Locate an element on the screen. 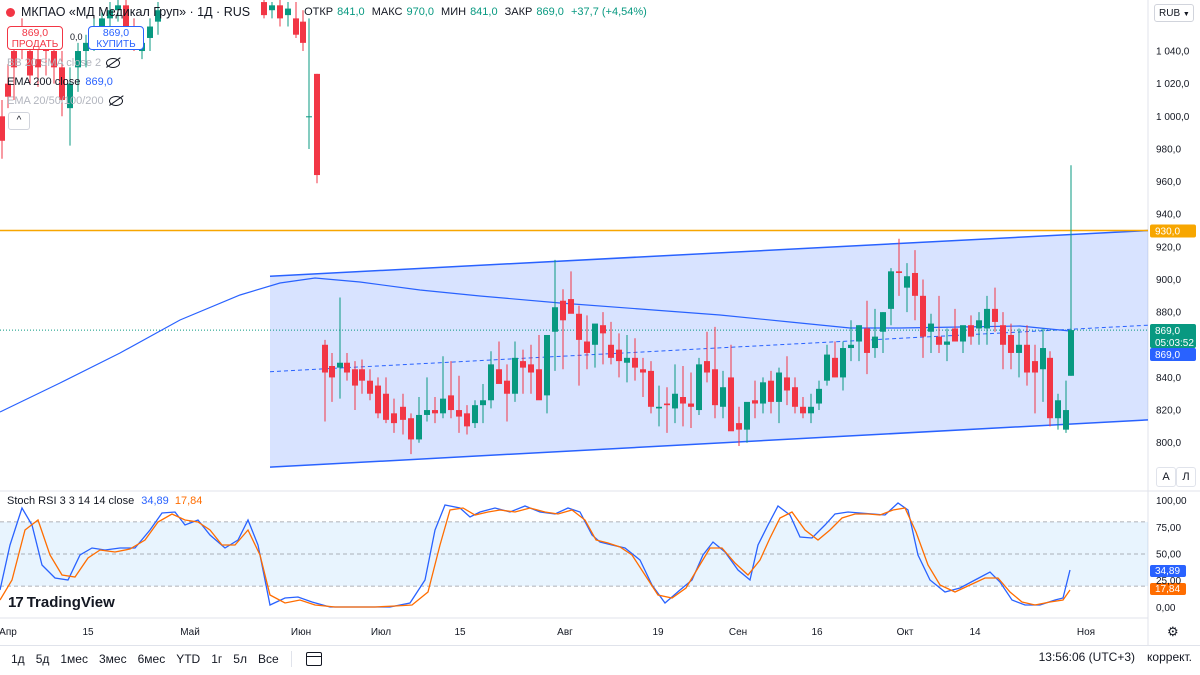 The height and width of the screenshot is (675, 1200). time-tick-label: Окт is located at coordinates (905, 632).